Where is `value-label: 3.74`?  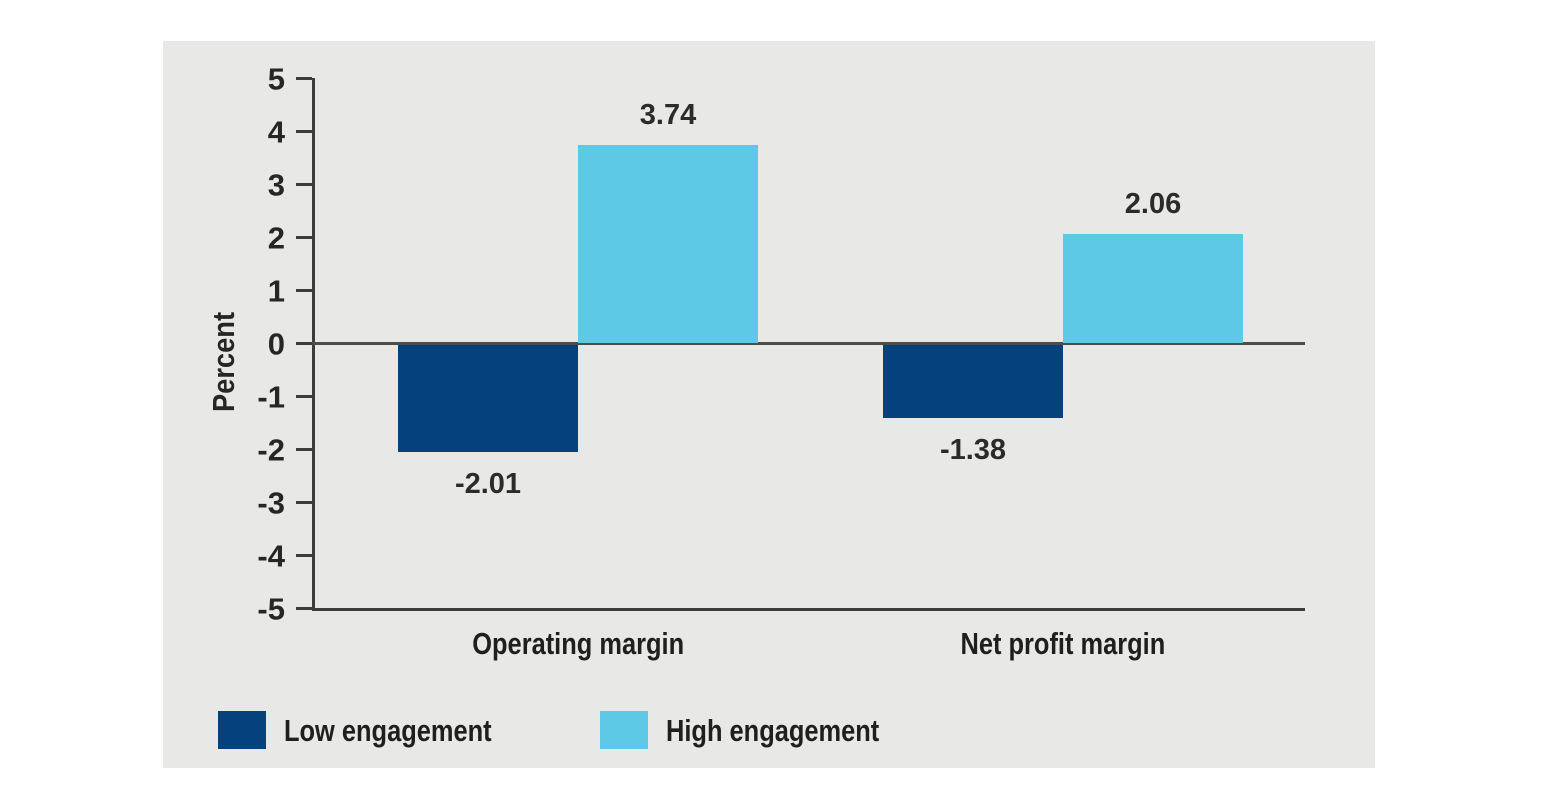 value-label: 3.74 is located at coordinates (668, 114).